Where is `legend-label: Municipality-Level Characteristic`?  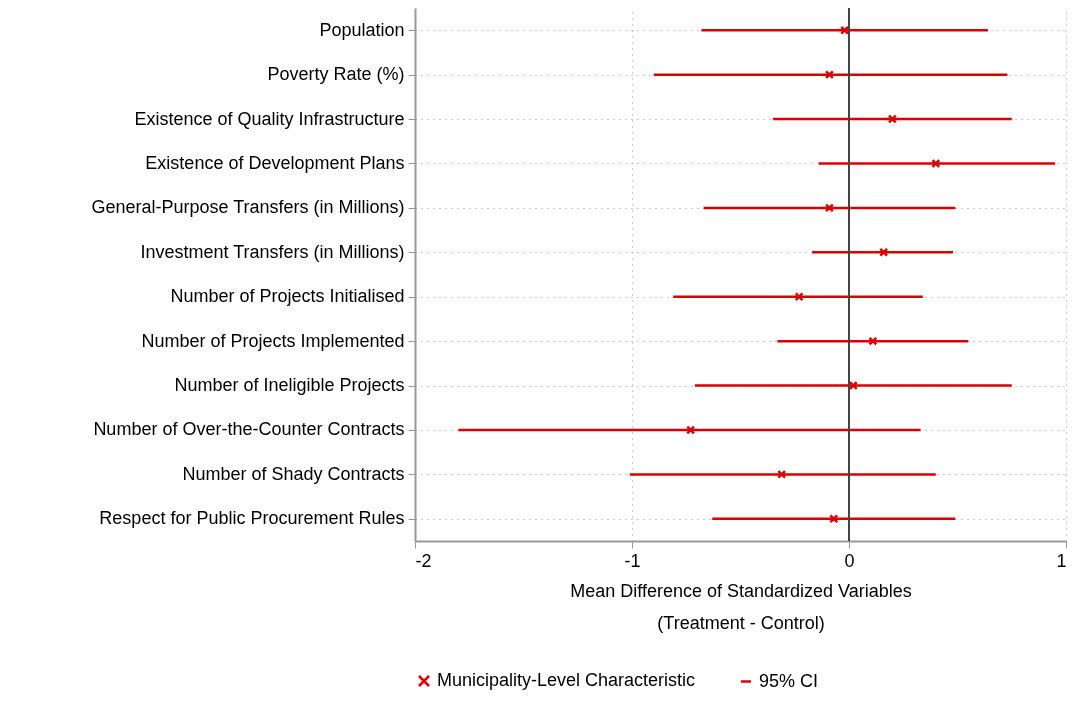
legend-label: Municipality-Level Characteristic is located at coordinates (566, 680).